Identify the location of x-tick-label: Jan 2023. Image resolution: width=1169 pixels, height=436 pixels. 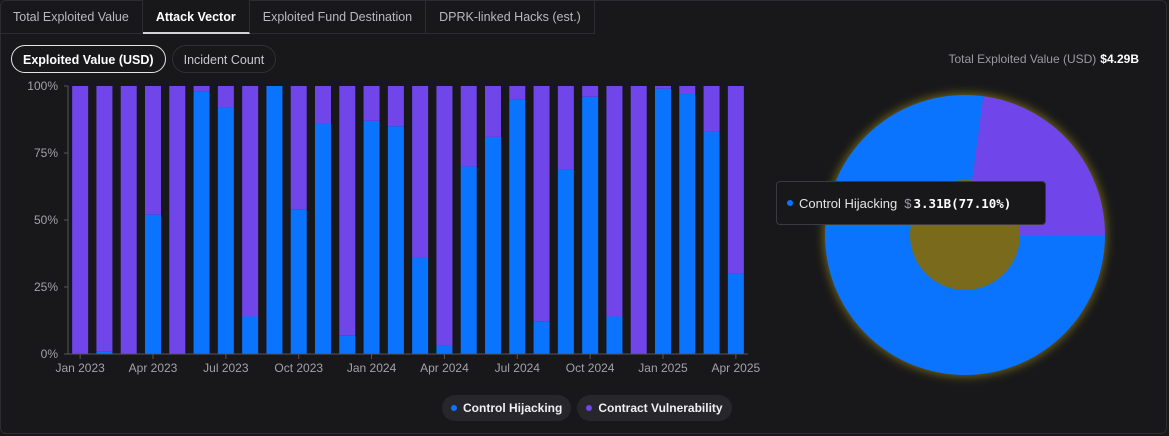
(80, 368).